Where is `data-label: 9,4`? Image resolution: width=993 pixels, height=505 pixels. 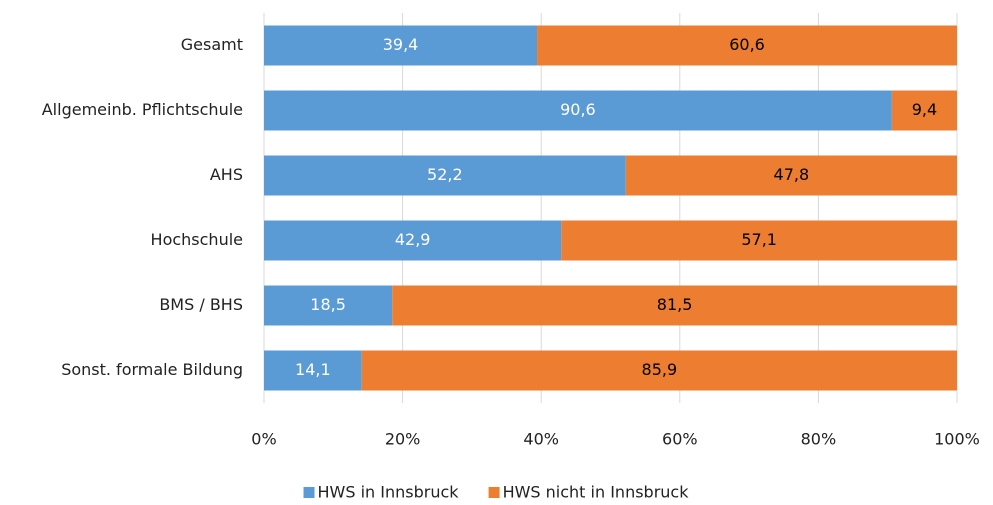 data-label: 9,4 is located at coordinates (924, 109).